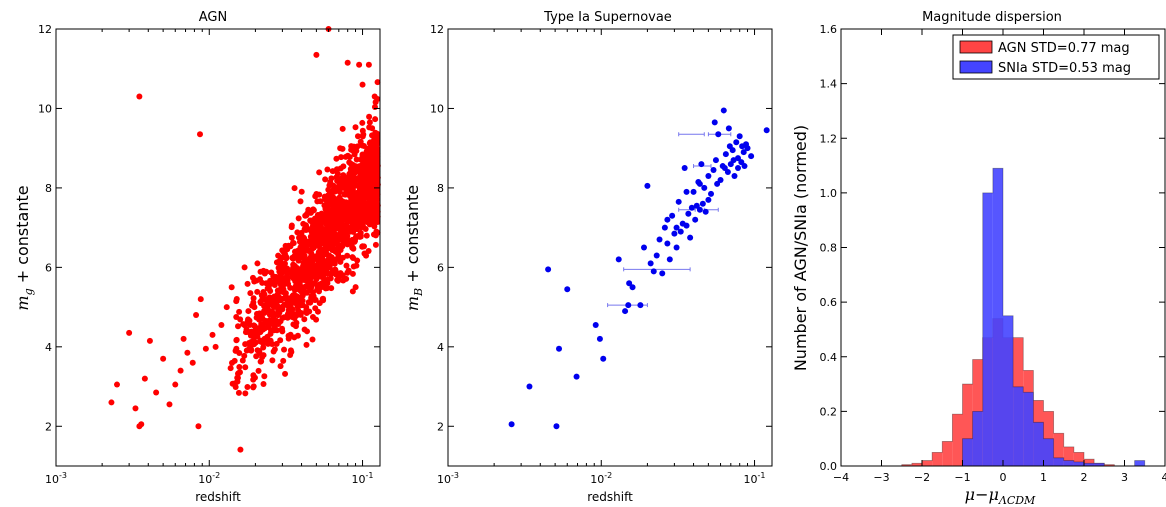  What do you see at coordinates (216, 475) in the screenshot?
I see `x-tick-exponent: -2` at bounding box center [216, 475].